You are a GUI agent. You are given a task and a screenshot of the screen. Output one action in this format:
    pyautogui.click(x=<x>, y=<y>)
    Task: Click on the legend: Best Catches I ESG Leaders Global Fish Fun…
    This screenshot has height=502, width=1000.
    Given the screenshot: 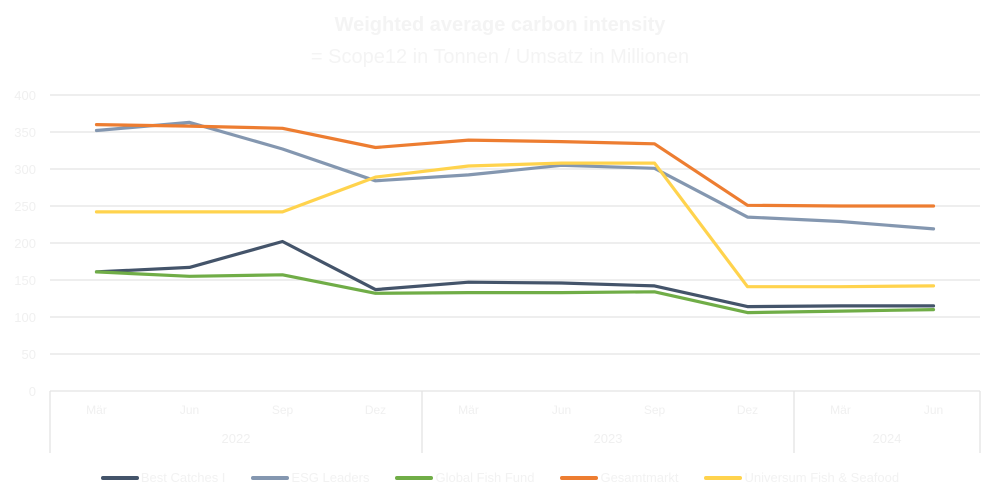 What is the action you would take?
    pyautogui.click(x=500, y=477)
    